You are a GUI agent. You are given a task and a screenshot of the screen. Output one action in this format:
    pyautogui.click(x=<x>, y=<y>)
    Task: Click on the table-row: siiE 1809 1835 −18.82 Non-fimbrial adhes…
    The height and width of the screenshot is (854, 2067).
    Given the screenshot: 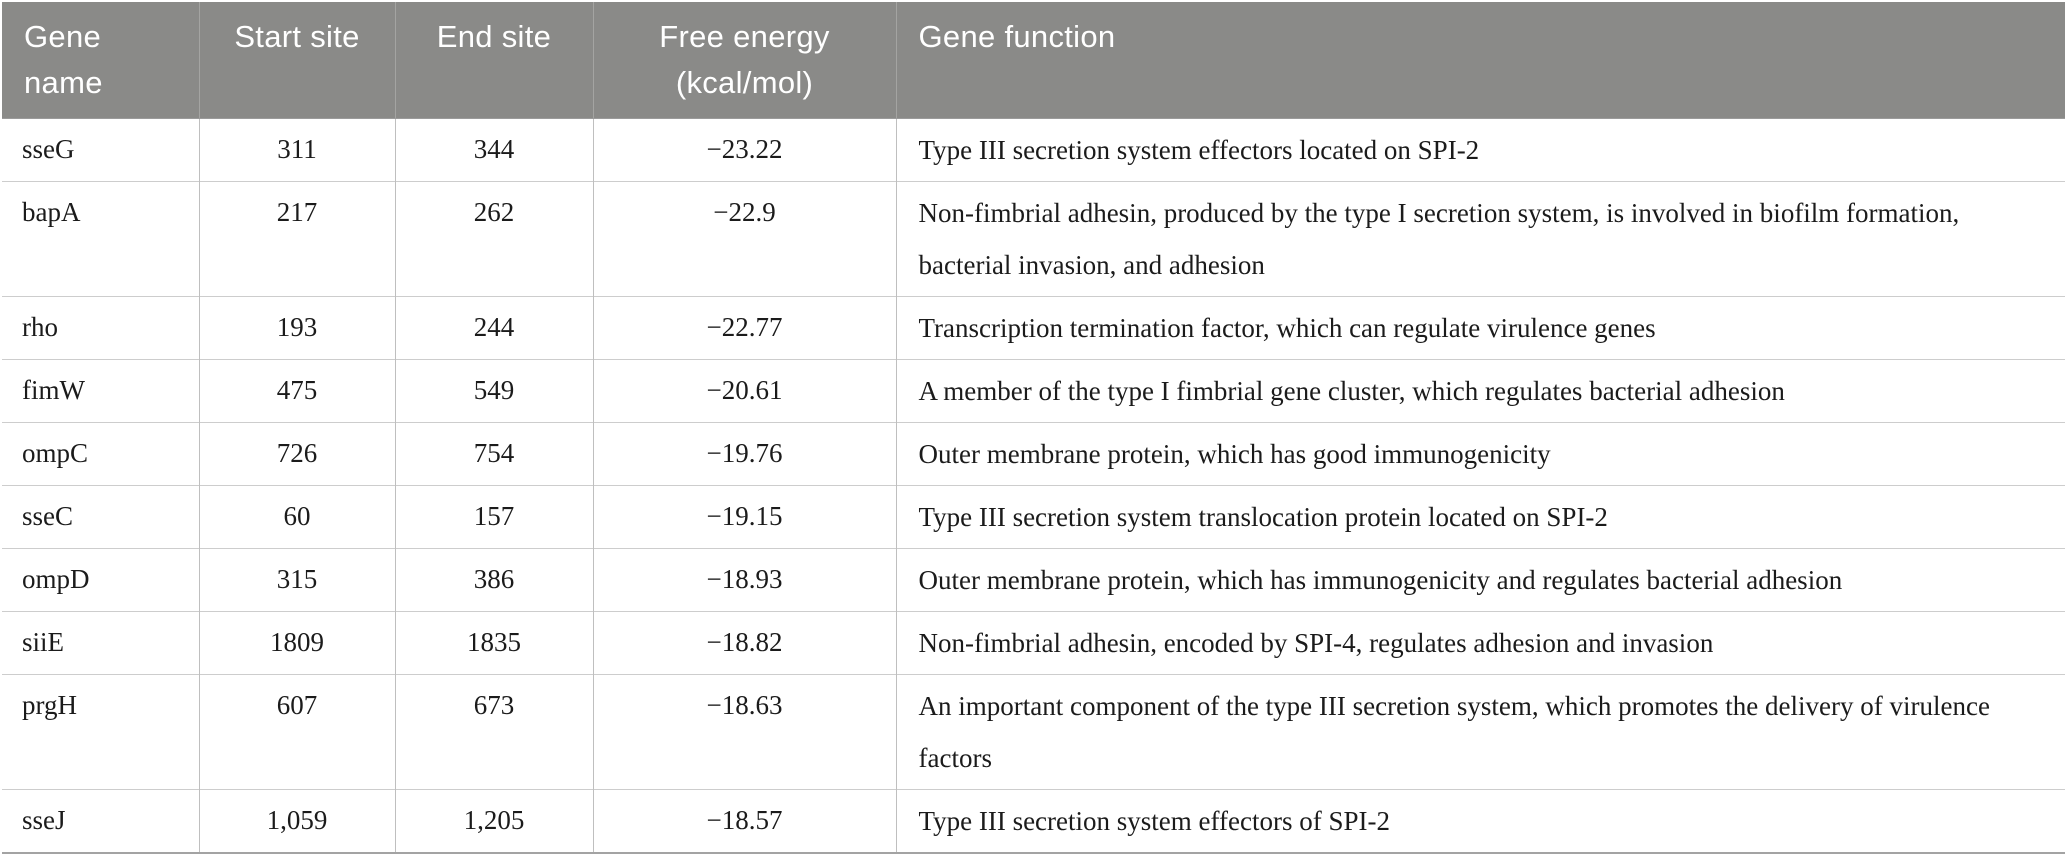 What is the action you would take?
    pyautogui.click(x=1033, y=643)
    